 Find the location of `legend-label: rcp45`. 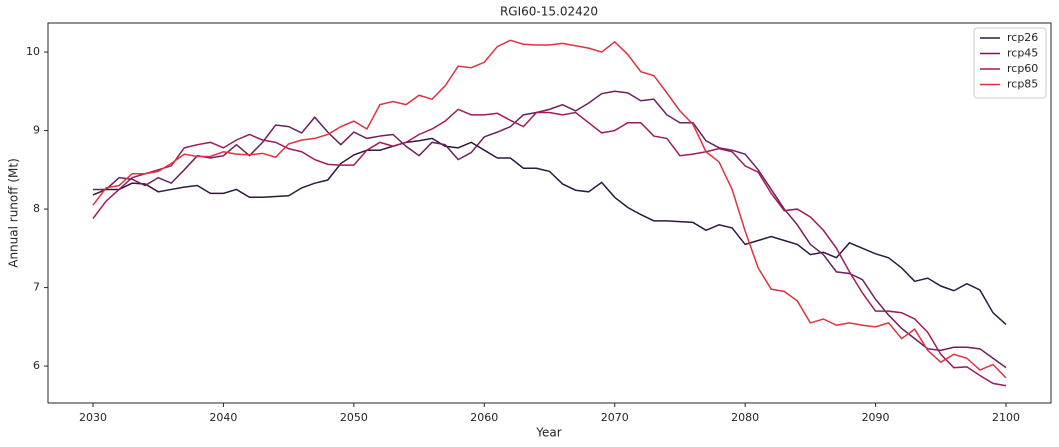

legend-label: rcp45 is located at coordinates (1022, 53).